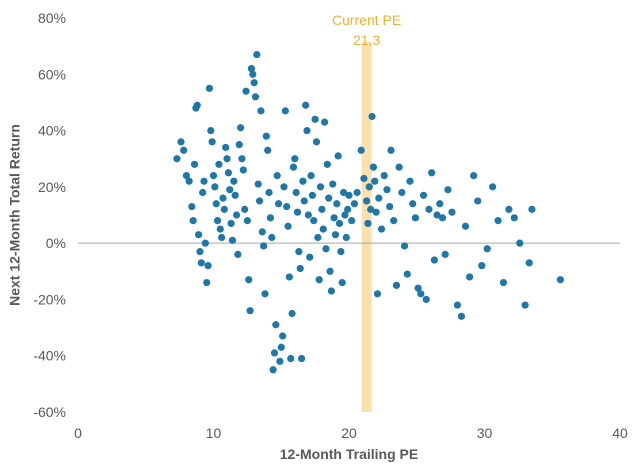  Describe the element at coordinates (52, 18) in the screenshot. I see `y-tick-label: 80%` at that location.